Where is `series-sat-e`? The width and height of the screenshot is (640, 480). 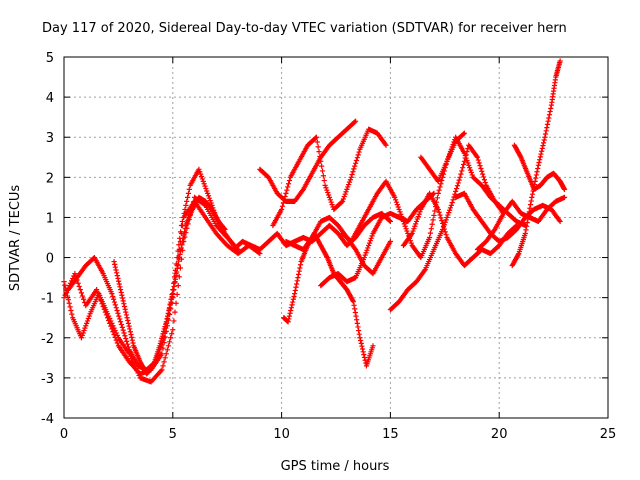
series-sat-e is located at coordinates (312, 231).